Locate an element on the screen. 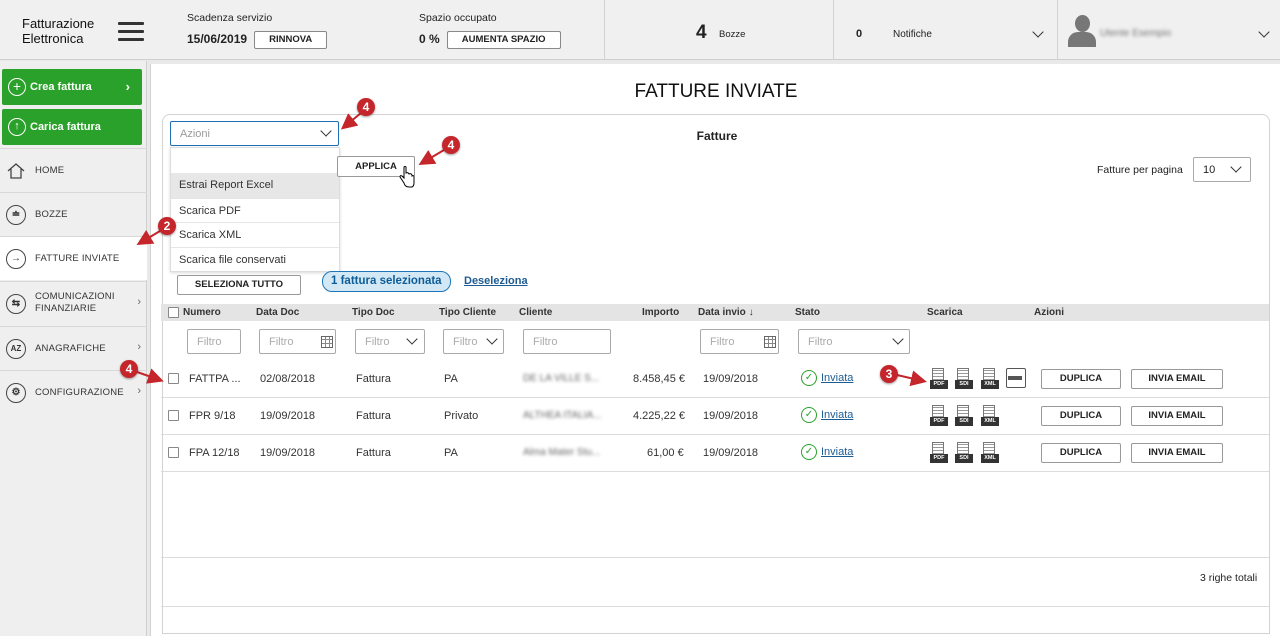 The width and height of the screenshot is (1280, 636). sidebar-item-home: HOME is located at coordinates (73, 170).